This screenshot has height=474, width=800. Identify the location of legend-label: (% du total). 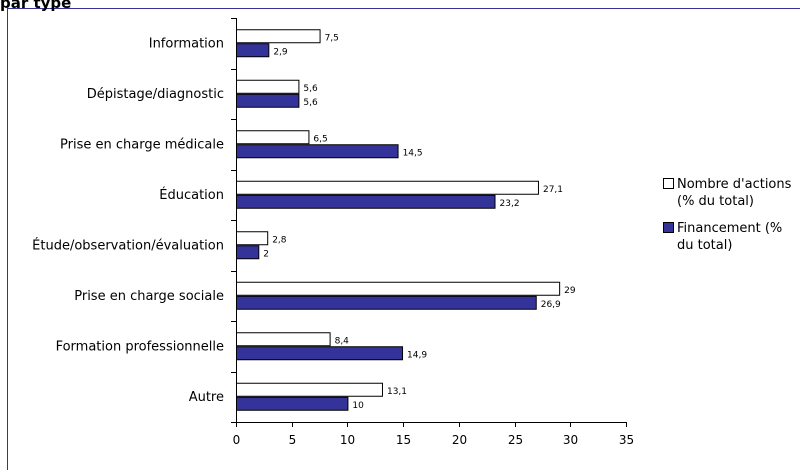
(715, 201).